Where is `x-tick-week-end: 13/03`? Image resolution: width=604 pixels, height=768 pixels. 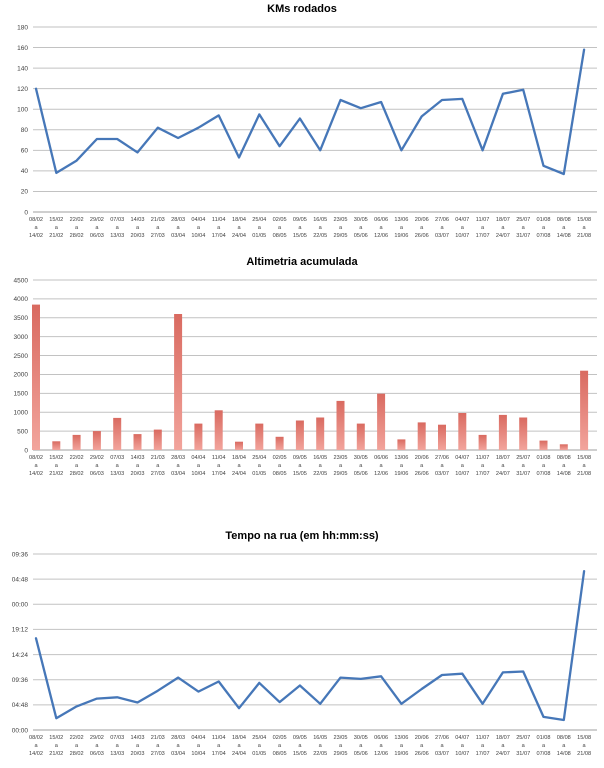
x-tick-week-end: 13/03 is located at coordinates (117, 236).